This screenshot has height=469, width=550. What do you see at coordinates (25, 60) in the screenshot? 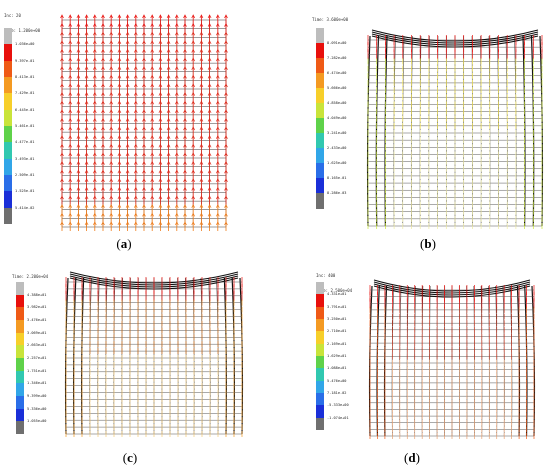
I see `legend-level-value: 9.397e-01` at bounding box center [25, 60].